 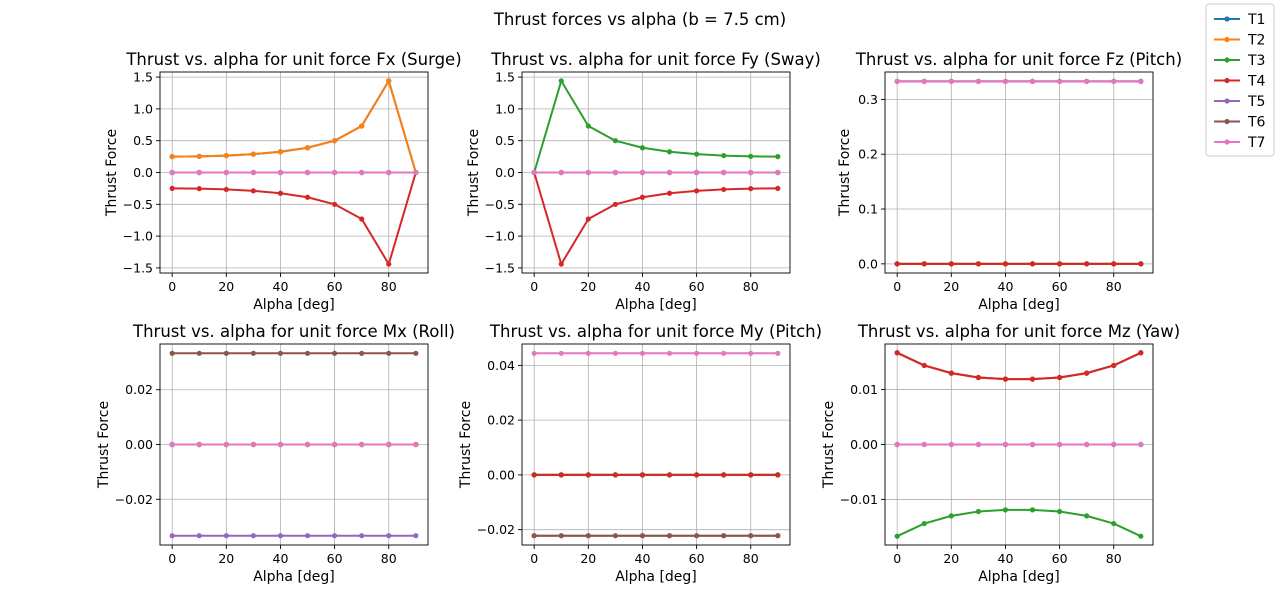 I want to click on y-tick-label: −1.0, so click(x=138, y=236).